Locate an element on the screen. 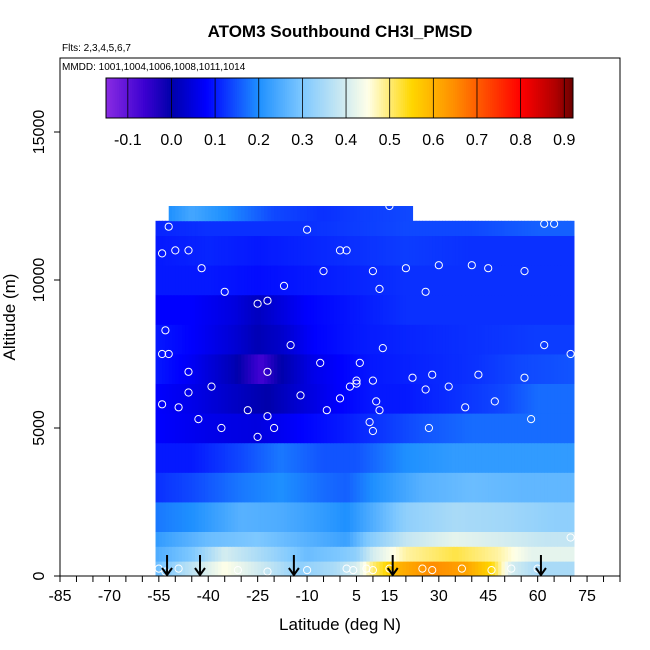 Image resolution: width=650 pixels, height=650 pixels. x-axis: -85 -70 -55 -40 -25 -10 5 15 30 45 60 75 is located at coordinates (334, 590).